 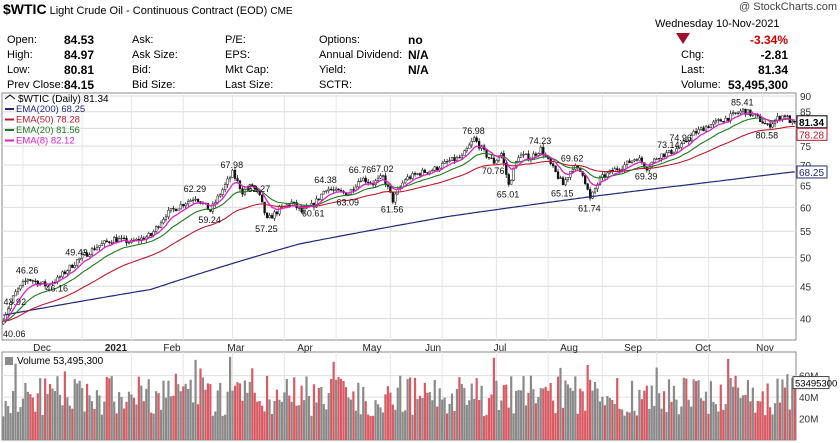 I want to click on symbol: $WTIC, so click(x=25, y=9).